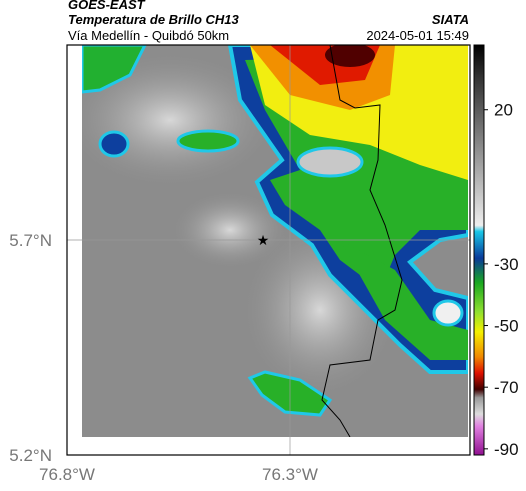 This screenshot has height=491, width=526. I want to click on colorbar, so click(479, 250).